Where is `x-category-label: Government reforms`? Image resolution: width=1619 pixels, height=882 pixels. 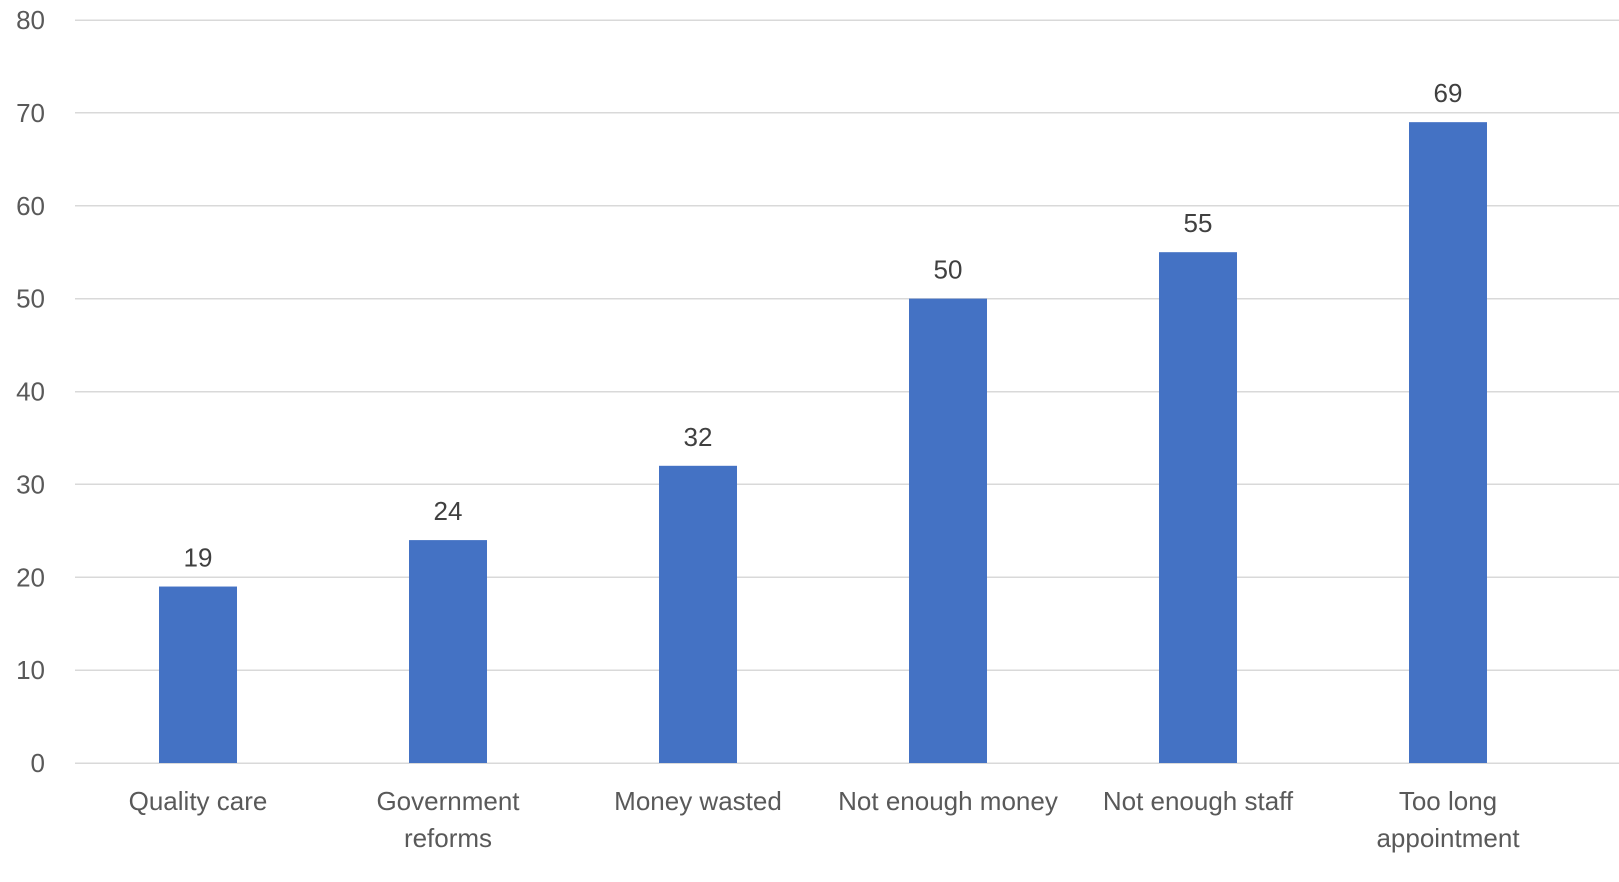
x-category-label: Government reforms is located at coordinates (448, 819).